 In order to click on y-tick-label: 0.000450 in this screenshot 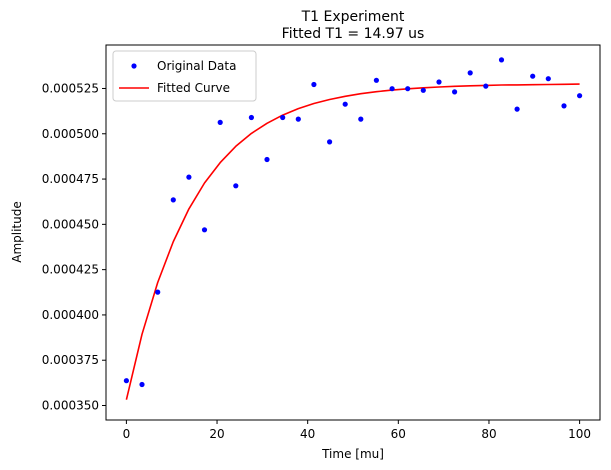, I will do `click(70, 224)`.